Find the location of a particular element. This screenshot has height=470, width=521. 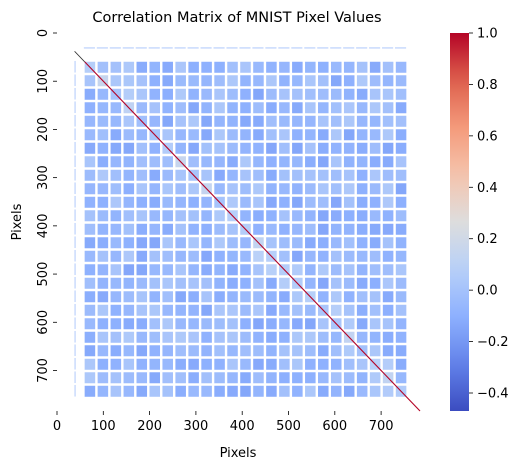

colorbar: −0.4 −0.2 0.0 0.2 0.4 0.6 0.8 1.0 is located at coordinates (479, 219).